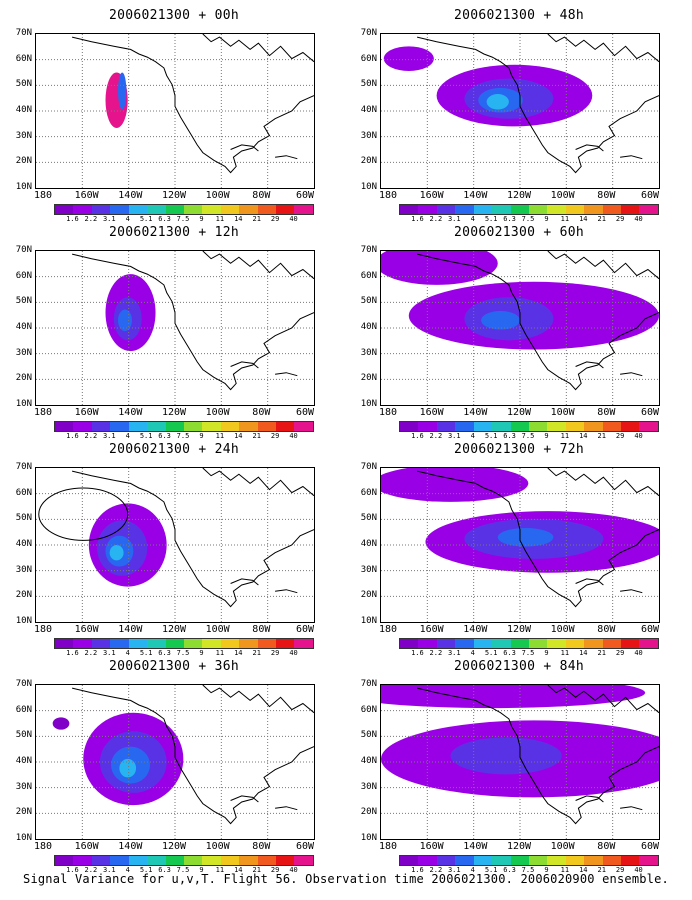 The width and height of the screenshot is (692, 900). Describe the element at coordinates (519, 15) in the screenshot. I see `panel-title: 2006021300 + 48h` at that location.